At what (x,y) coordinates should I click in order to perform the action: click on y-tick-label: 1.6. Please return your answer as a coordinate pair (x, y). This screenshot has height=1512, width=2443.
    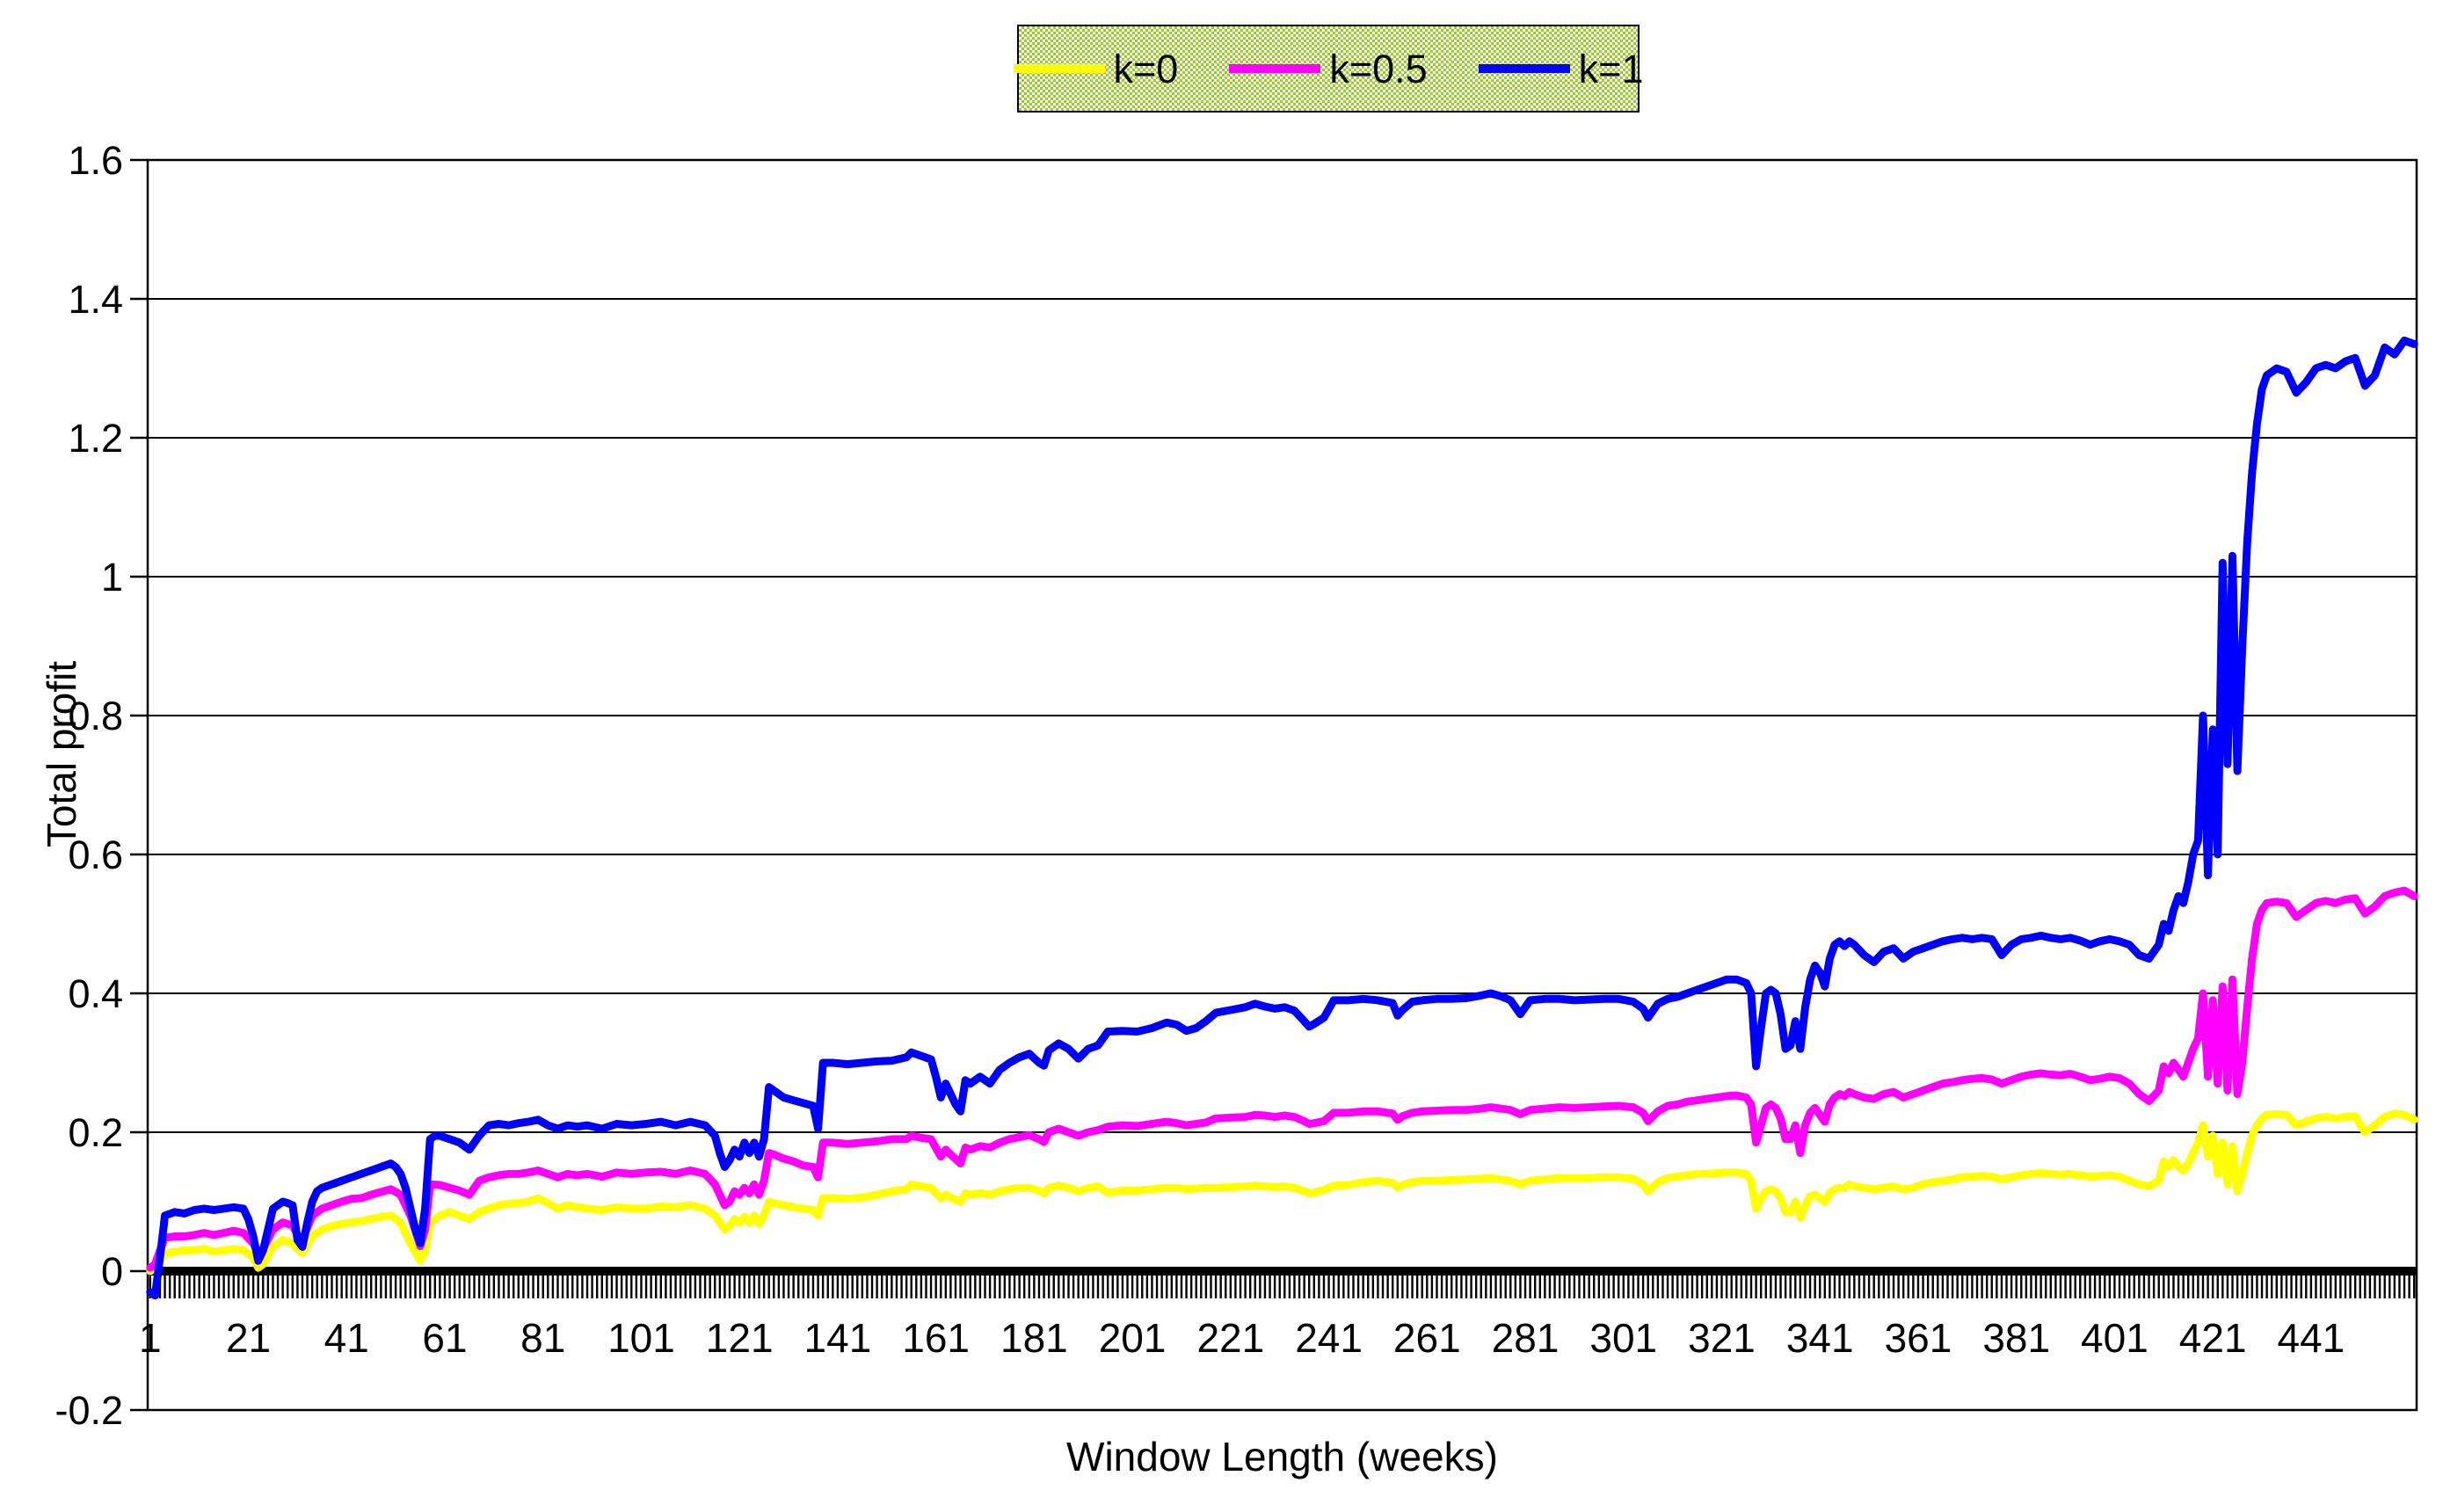
    Looking at the image, I should click on (95, 161).